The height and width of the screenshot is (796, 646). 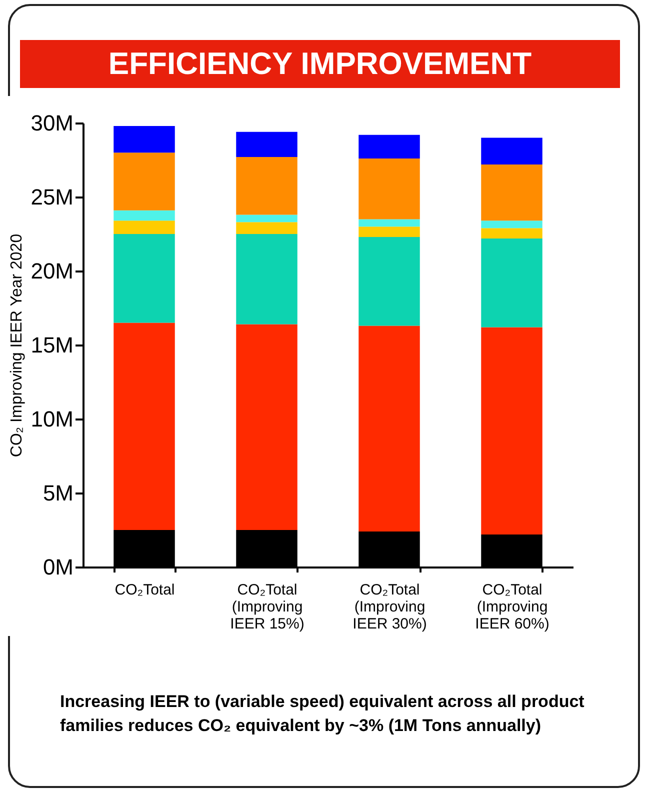 I want to click on x-tick-label: CO₂Total (Improving IEER 60%), so click(x=512, y=607).